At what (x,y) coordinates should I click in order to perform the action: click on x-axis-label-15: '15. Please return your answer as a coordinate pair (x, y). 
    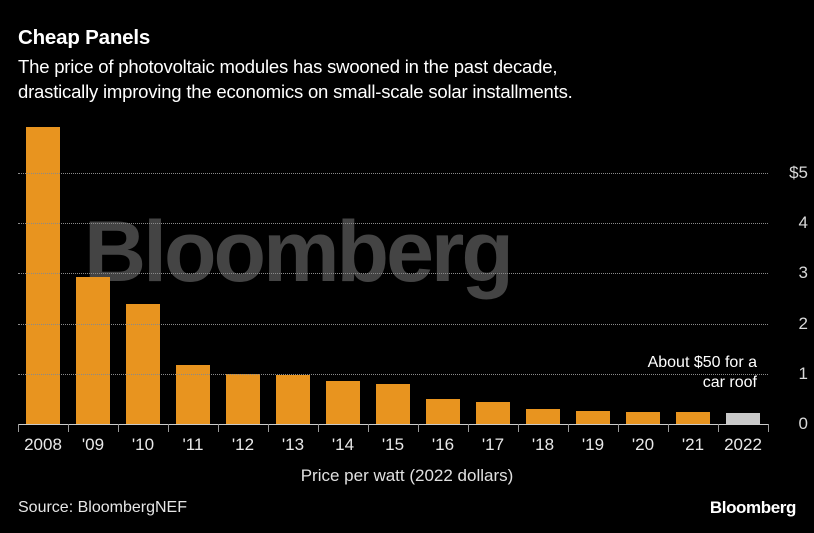
    Looking at the image, I should click on (393, 444).